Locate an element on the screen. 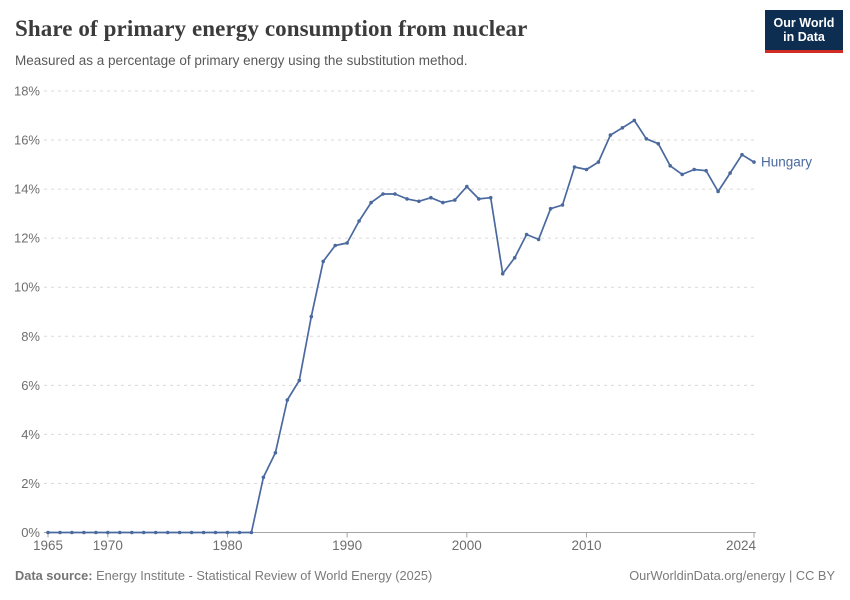 The image size is (850, 600). y-axis-label-6: 6% is located at coordinates (30, 385).